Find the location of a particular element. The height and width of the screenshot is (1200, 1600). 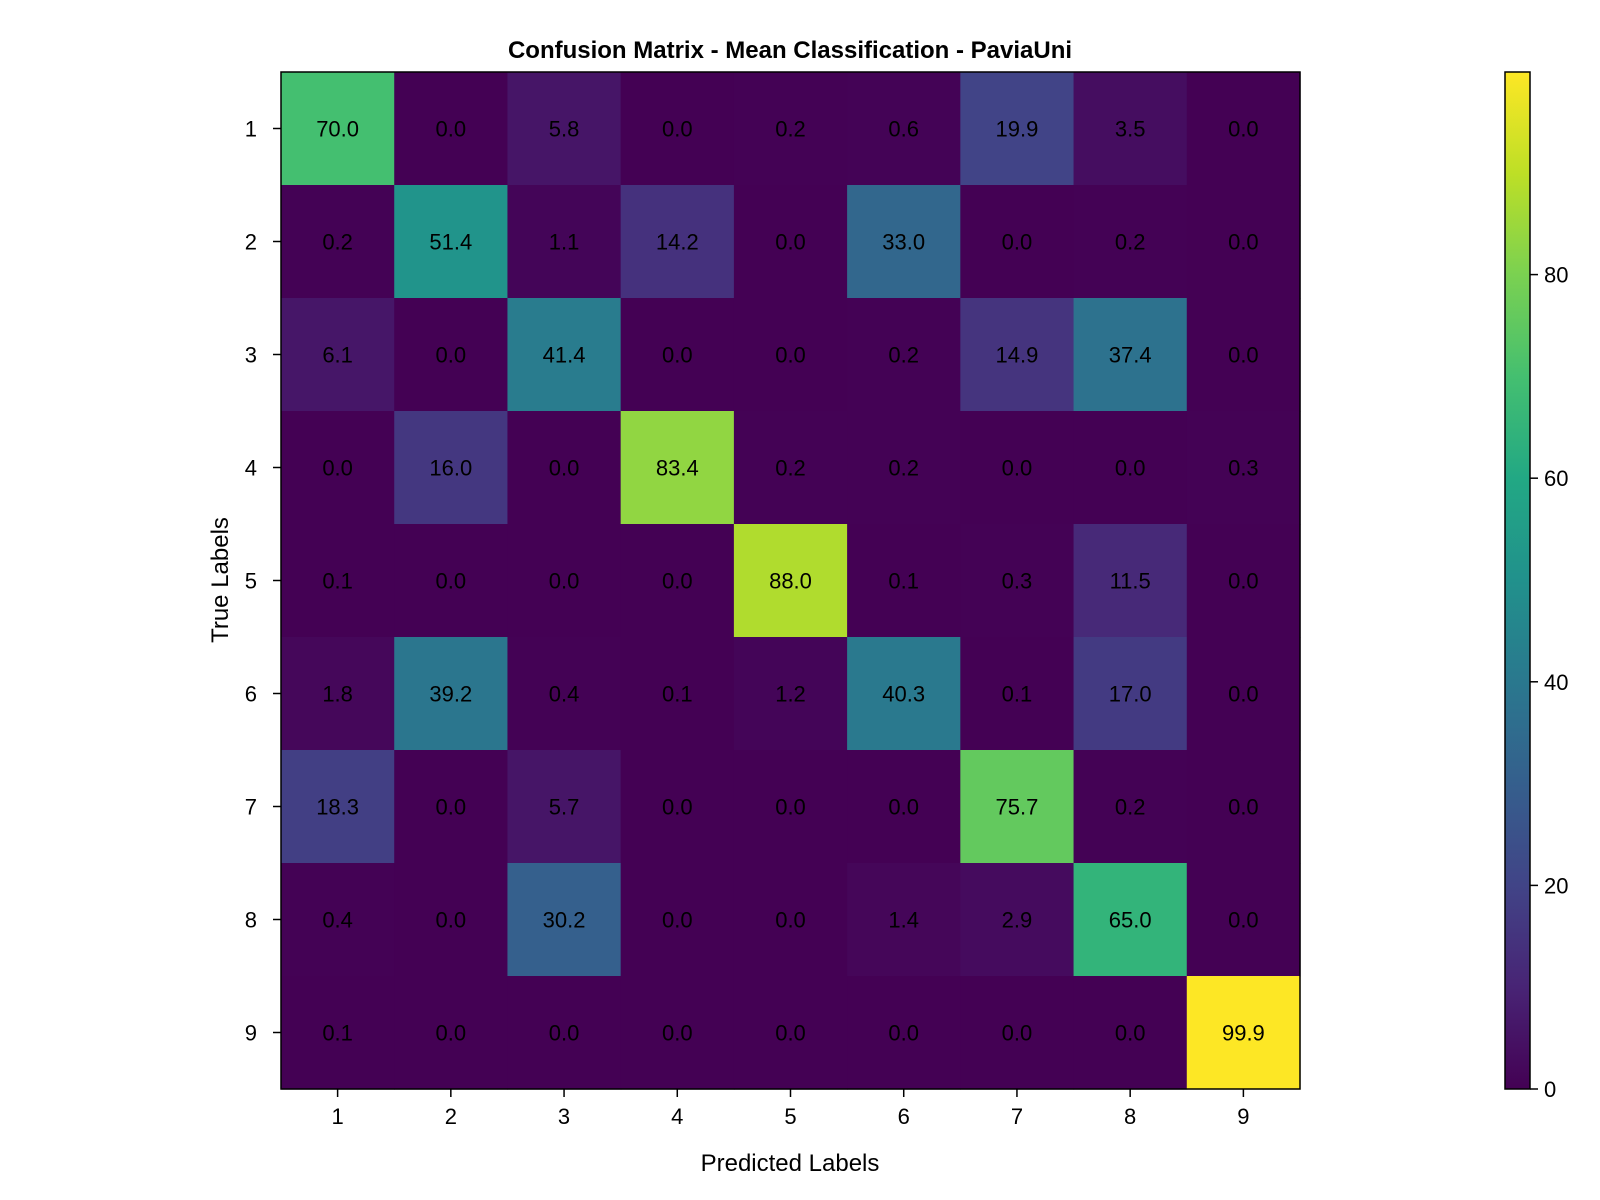

cell-value-label: 1.4 is located at coordinates (903, 920).